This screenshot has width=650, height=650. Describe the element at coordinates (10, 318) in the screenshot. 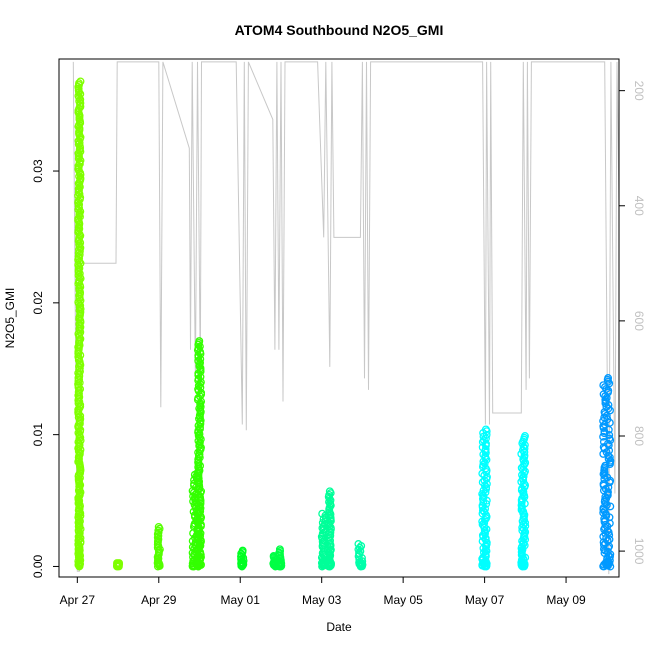

I see `y-axis-label: N2O5_GMI` at that location.